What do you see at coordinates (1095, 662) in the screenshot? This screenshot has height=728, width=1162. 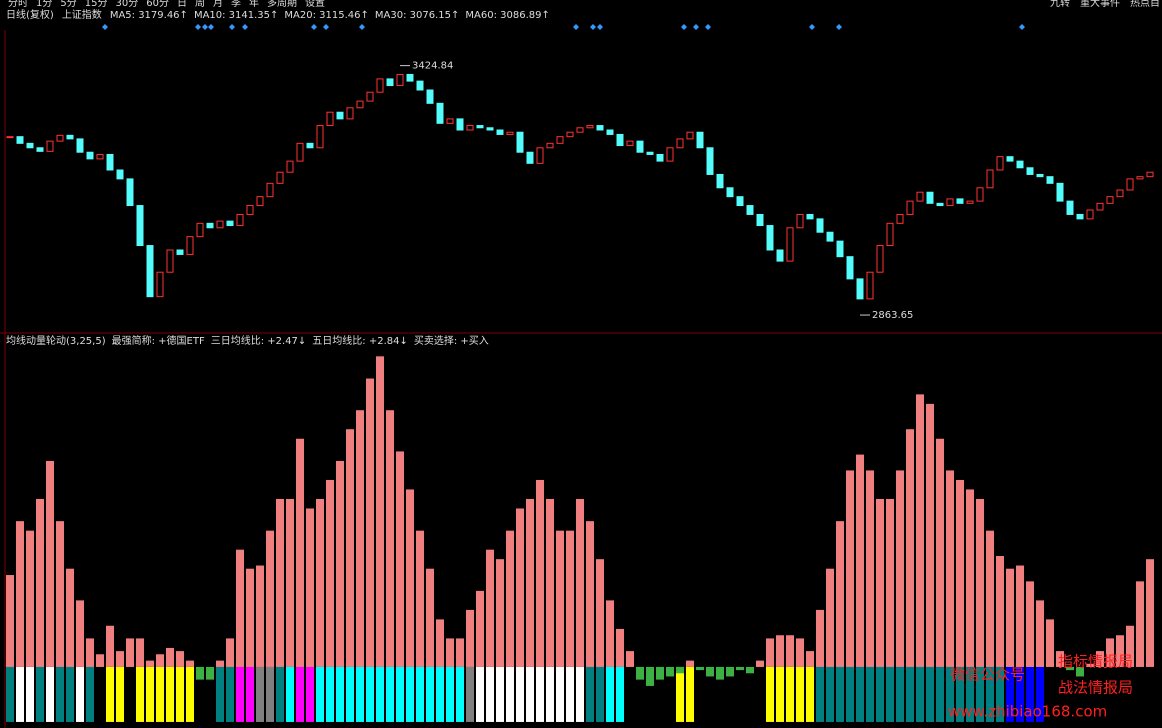 I see `watermark: 指标情报局` at bounding box center [1095, 662].